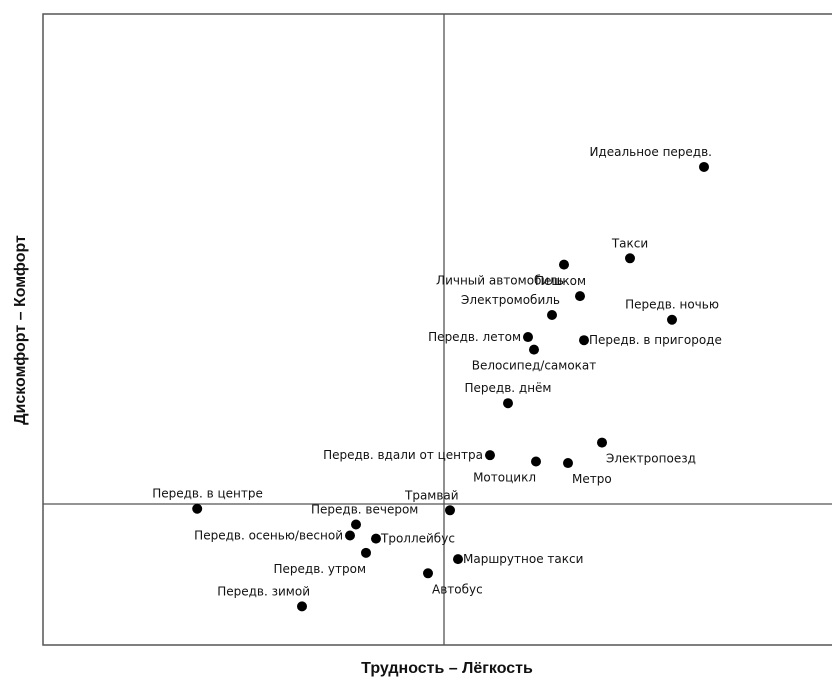  What do you see at coordinates (651, 459) in the screenshot?
I see `point-label: Электропоезд` at bounding box center [651, 459].